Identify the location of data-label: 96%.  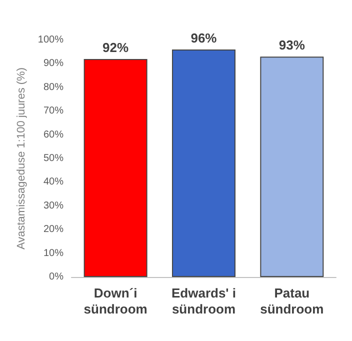
(204, 38).